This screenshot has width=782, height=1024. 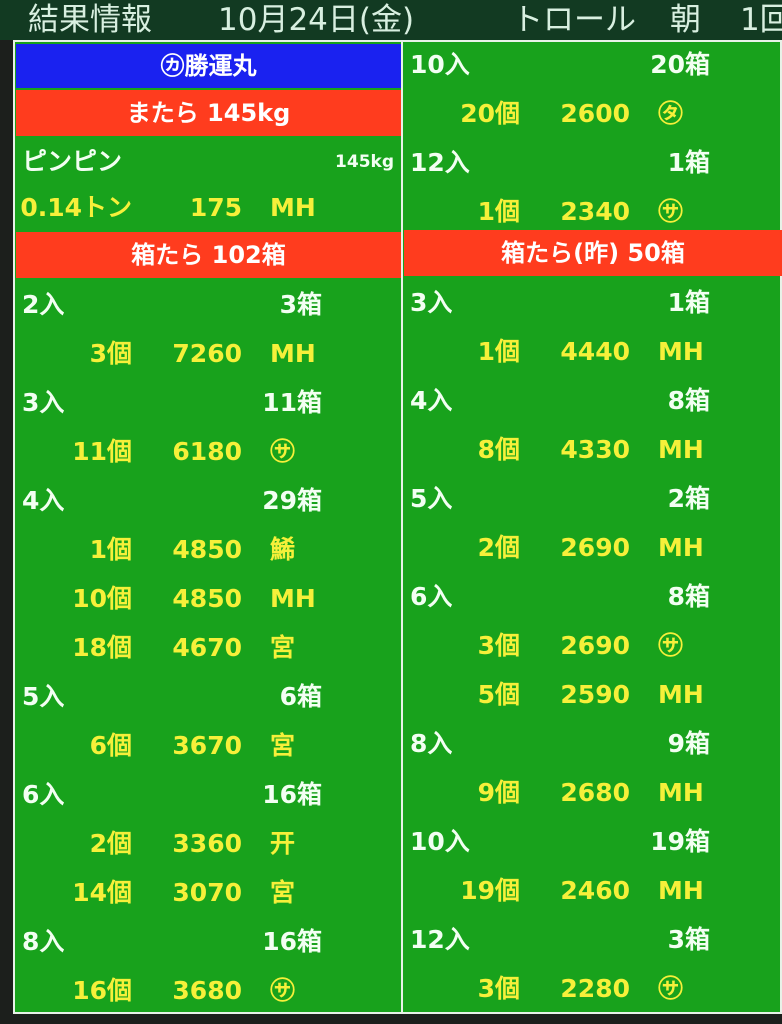 What do you see at coordinates (316, 20) in the screenshot?
I see `header-date: 10月24日(金)` at bounding box center [316, 20].